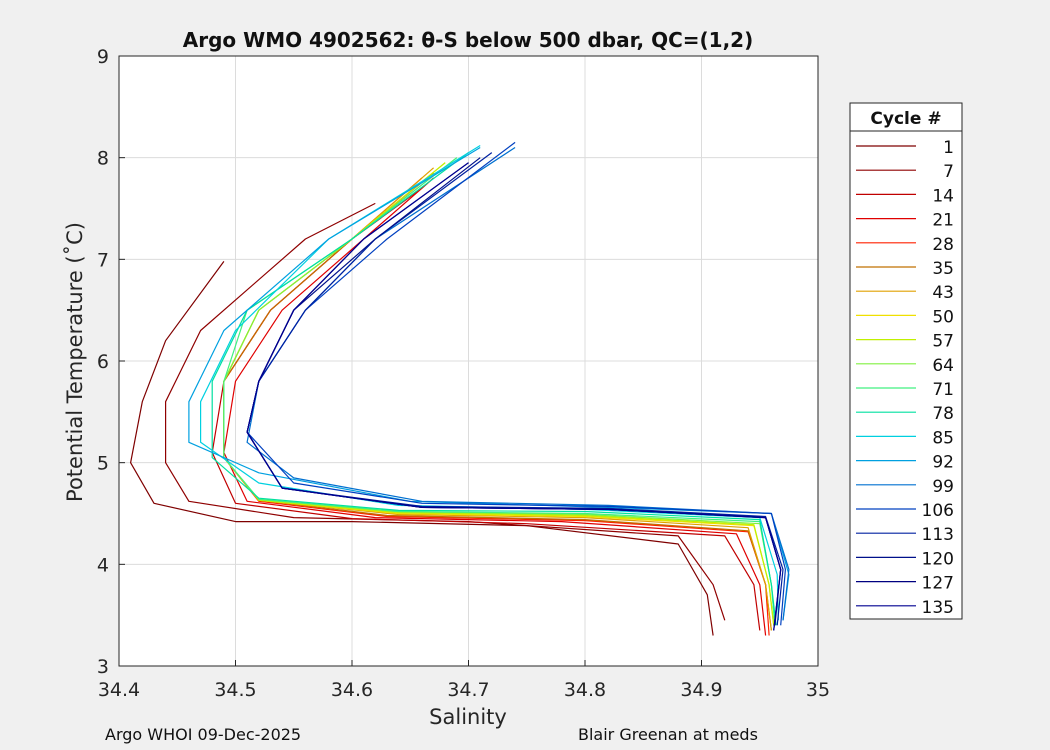 This screenshot has height=750, width=1050. I want to click on legend-label: 78, so click(943, 414).